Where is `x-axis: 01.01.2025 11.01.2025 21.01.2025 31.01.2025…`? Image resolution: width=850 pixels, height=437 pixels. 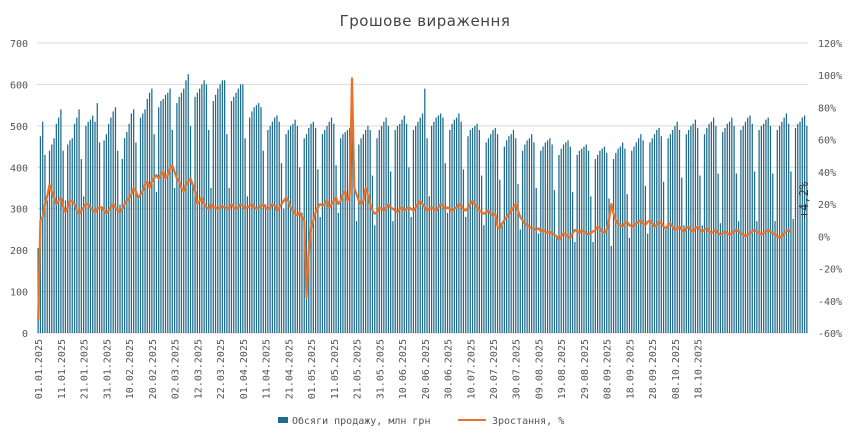
x-axis: 01.01.2025 11.01.2025 21.01.2025 31.01.2025… is located at coordinates (369, 369).